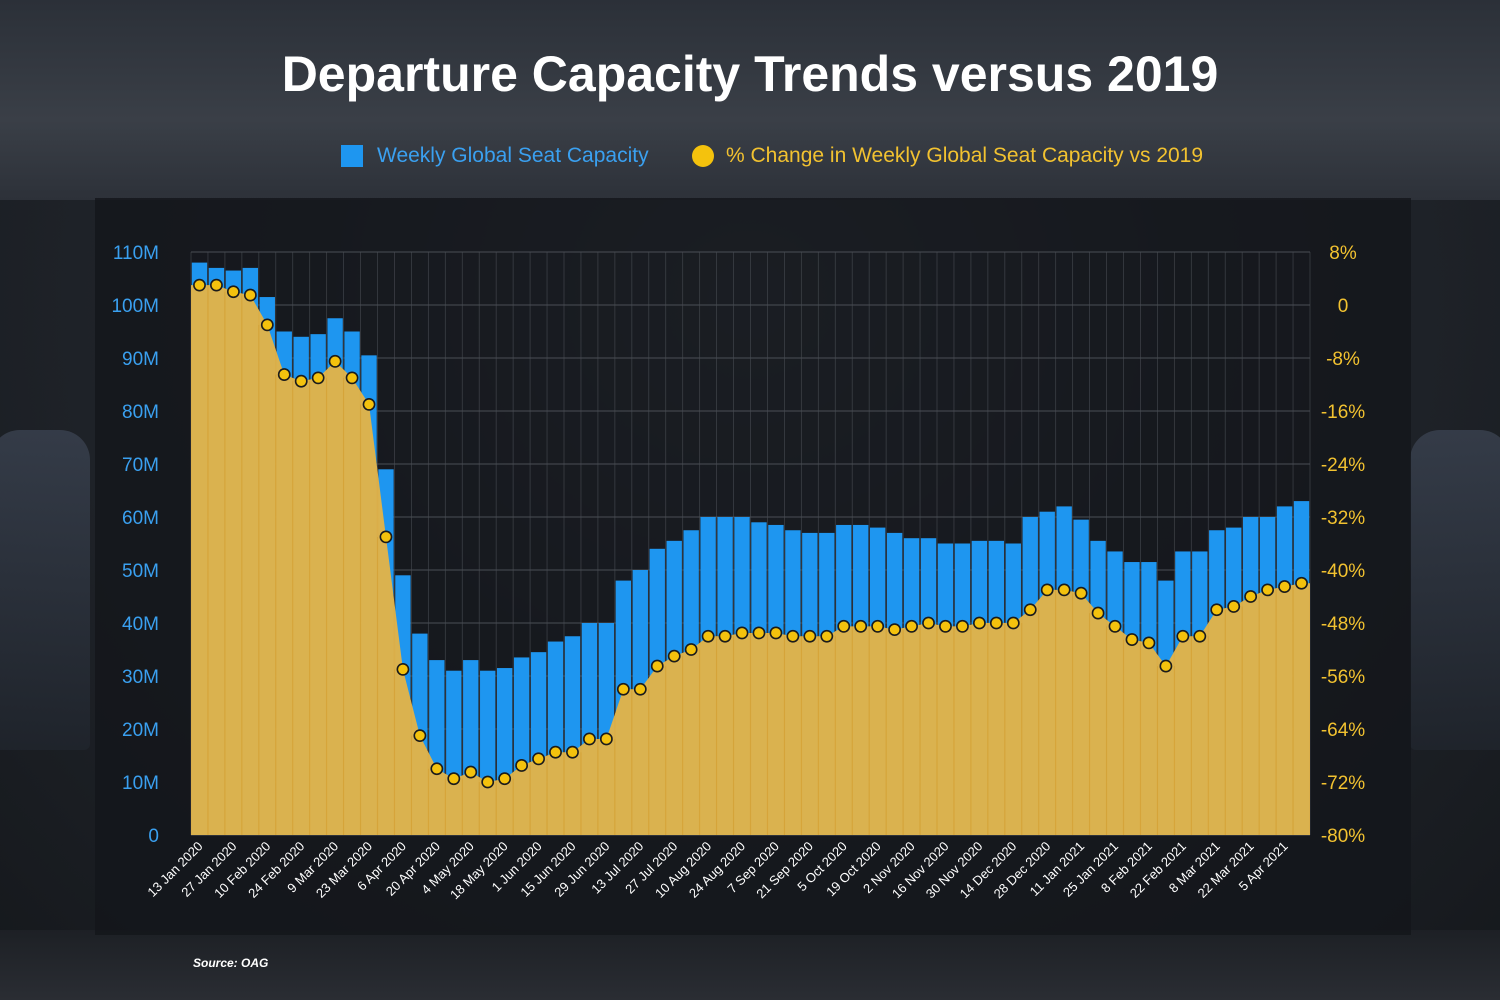 This screenshot has height=1000, width=1500. Describe the element at coordinates (1343, 624) in the screenshot. I see `right-axis-tick-label: -48%` at that location.